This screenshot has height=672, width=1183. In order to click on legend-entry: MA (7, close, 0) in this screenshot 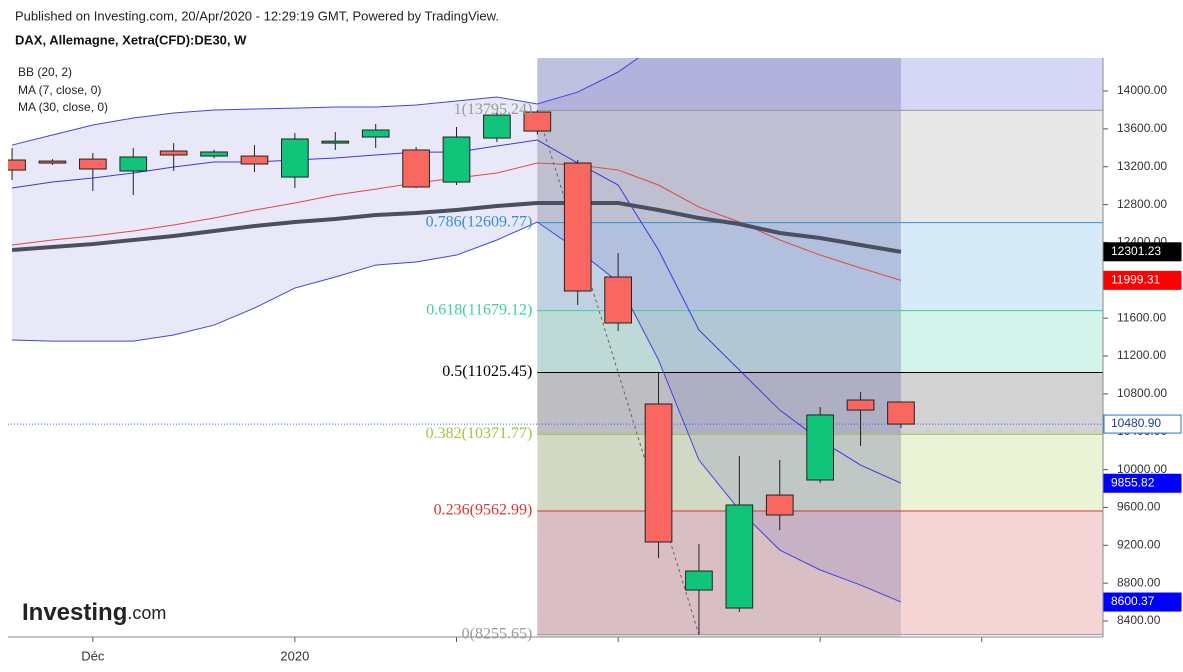, I will do `click(59, 90)`.